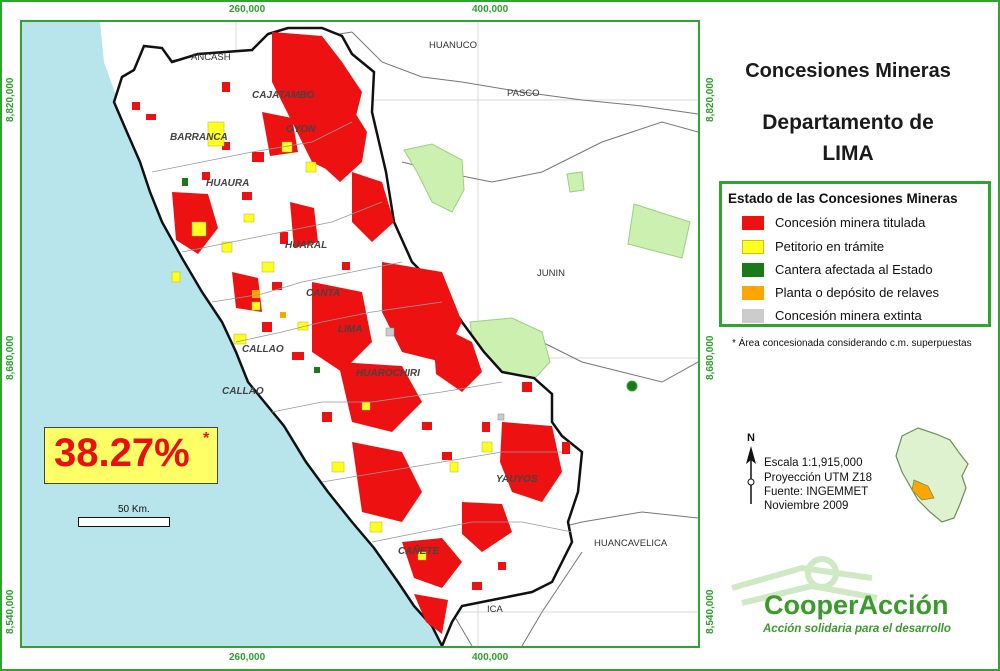  What do you see at coordinates (10, 612) in the screenshot?
I see `y-tick-left-8540000: 8,540,000` at bounding box center [10, 612].